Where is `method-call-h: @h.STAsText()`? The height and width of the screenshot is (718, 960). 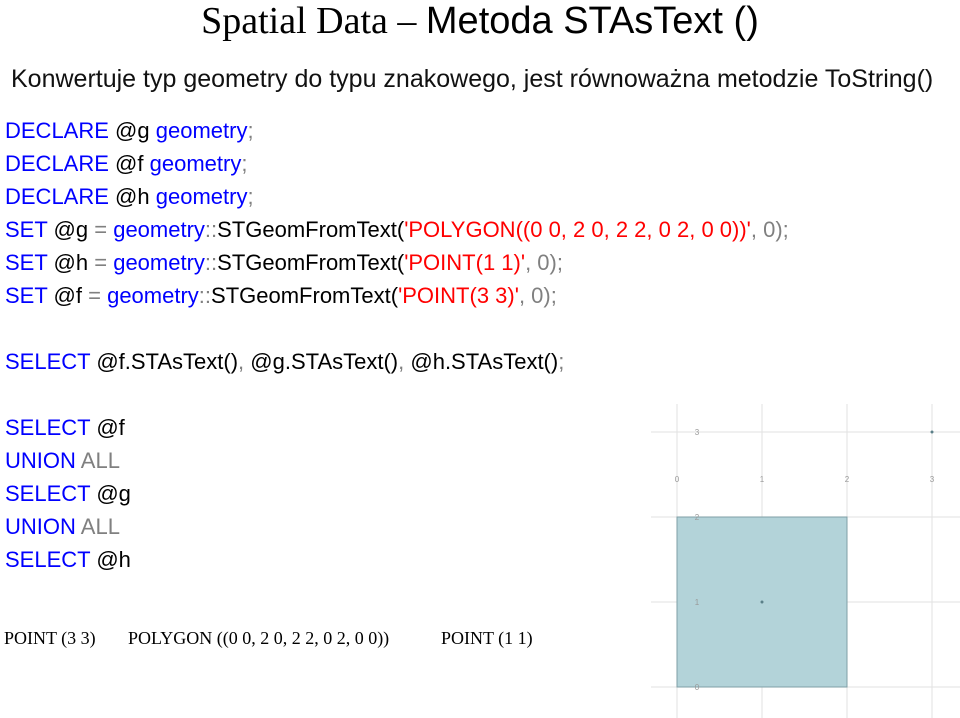 method-call-h: @h.STAsText() is located at coordinates (484, 361).